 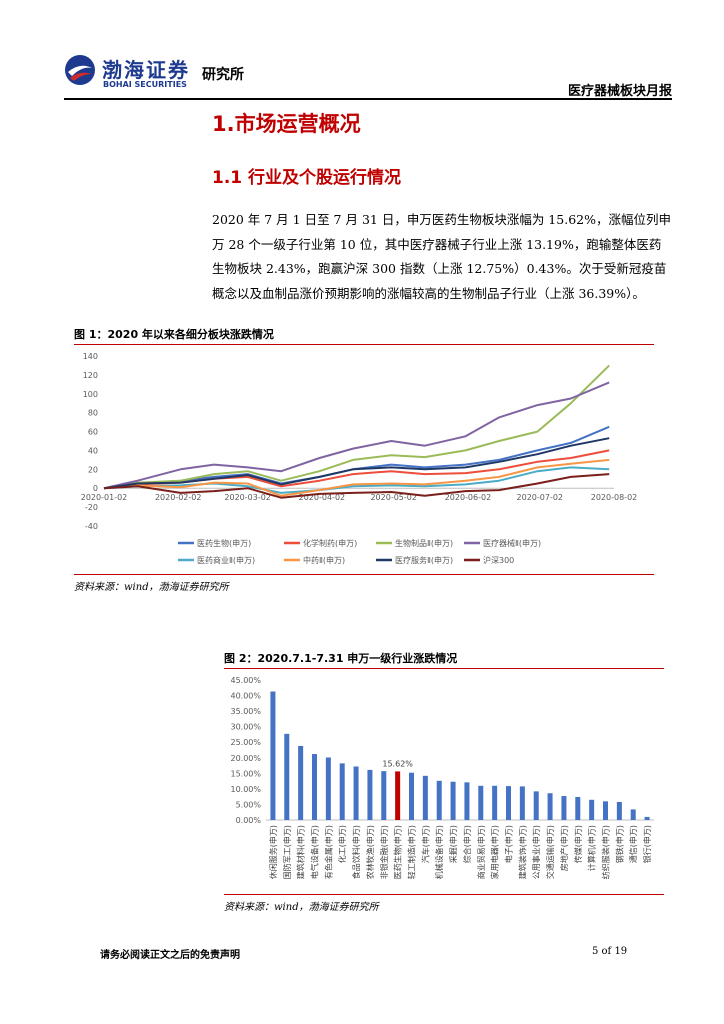 What do you see at coordinates (301, 852) in the screenshot?
I see `x-tick-label: 建筑材料(申万)` at bounding box center [301, 852].